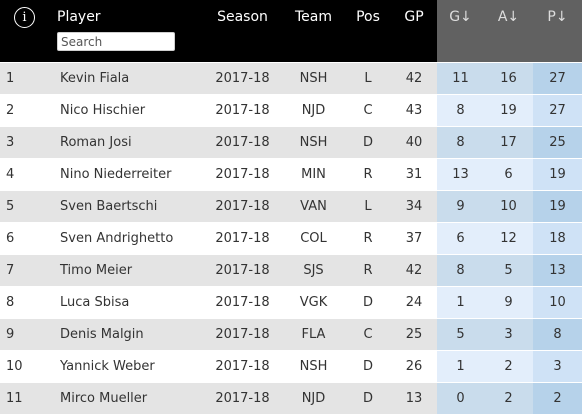 The width and height of the screenshot is (582, 414). Describe the element at coordinates (557, 301) in the screenshot. I see `points-cell: 10` at that location.